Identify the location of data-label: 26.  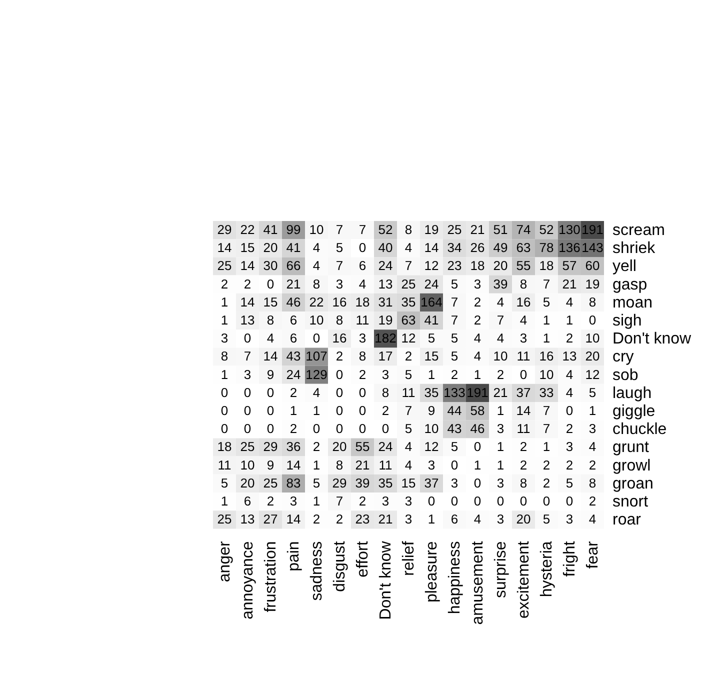
(477, 248).